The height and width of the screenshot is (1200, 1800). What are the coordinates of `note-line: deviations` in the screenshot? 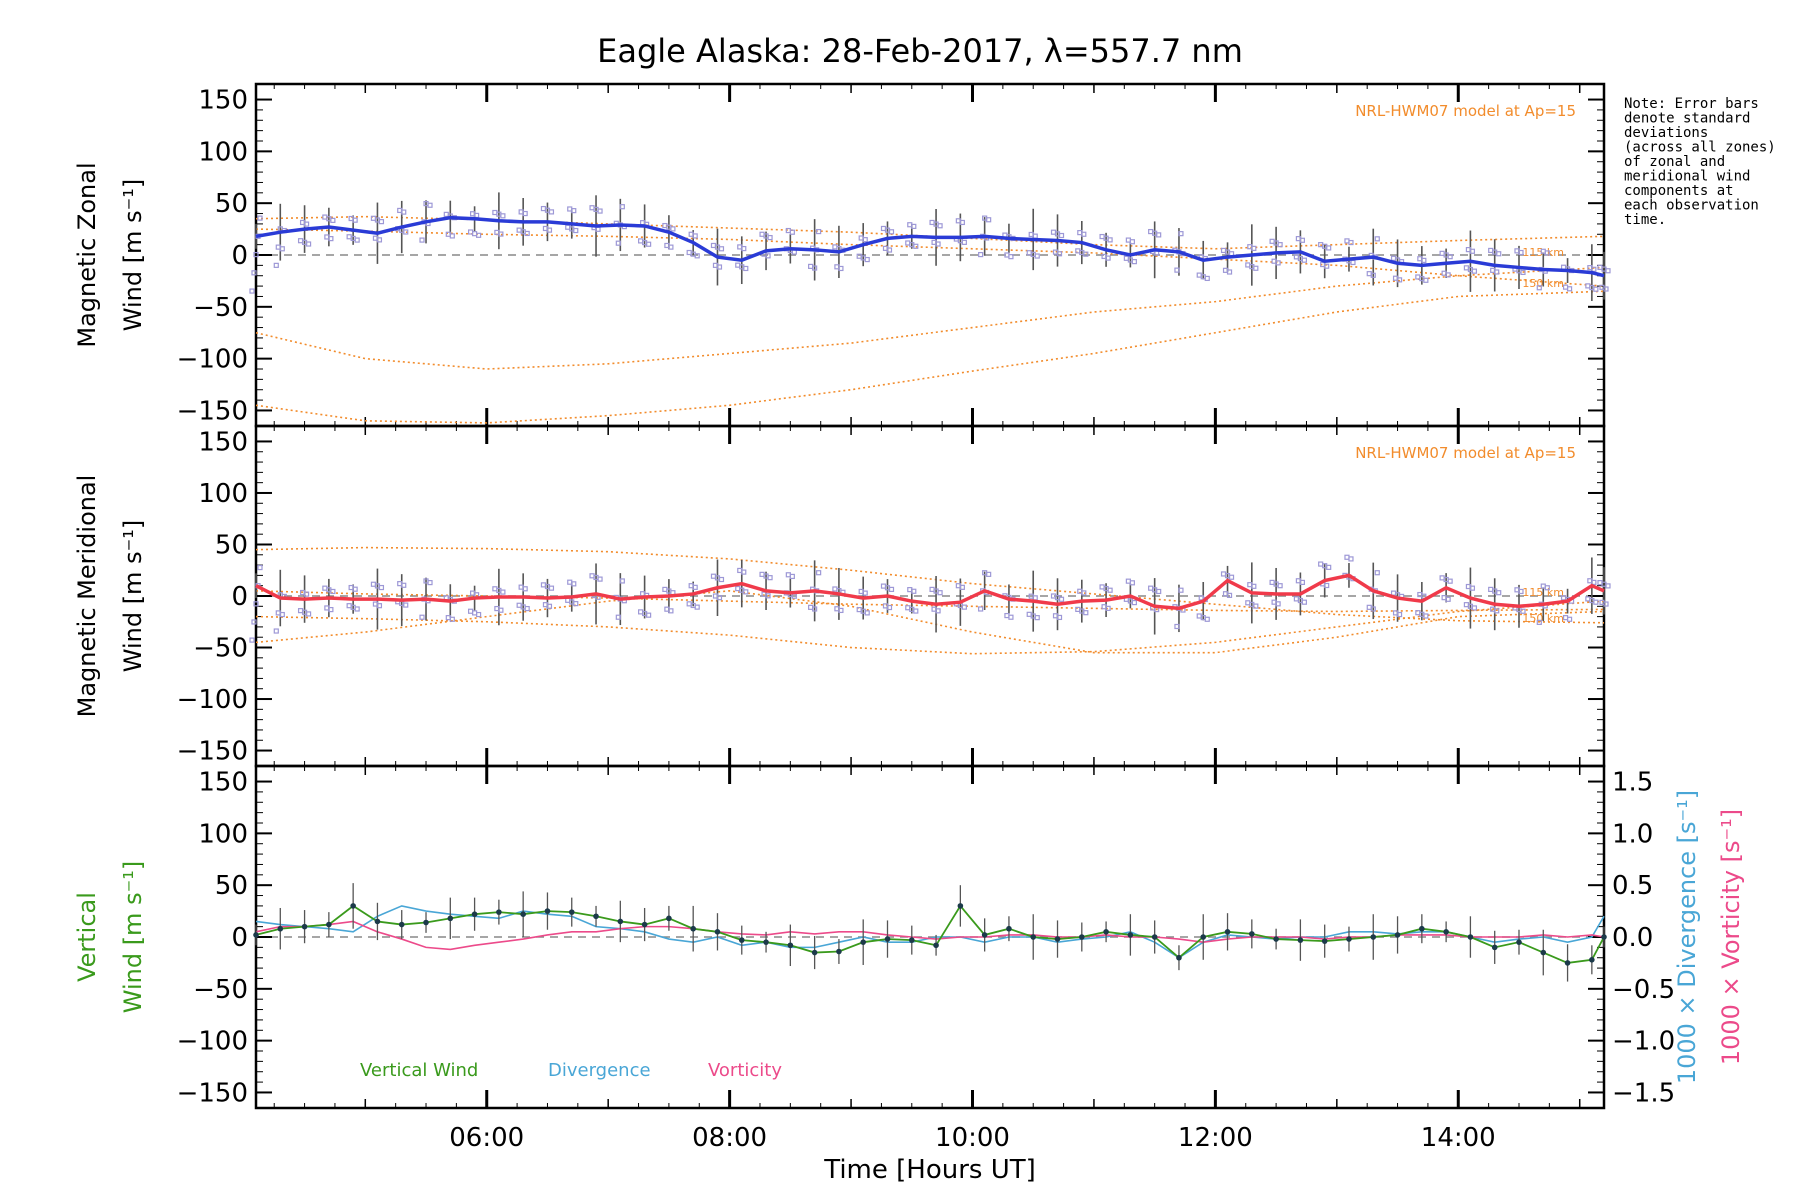 It's located at (1666, 133).